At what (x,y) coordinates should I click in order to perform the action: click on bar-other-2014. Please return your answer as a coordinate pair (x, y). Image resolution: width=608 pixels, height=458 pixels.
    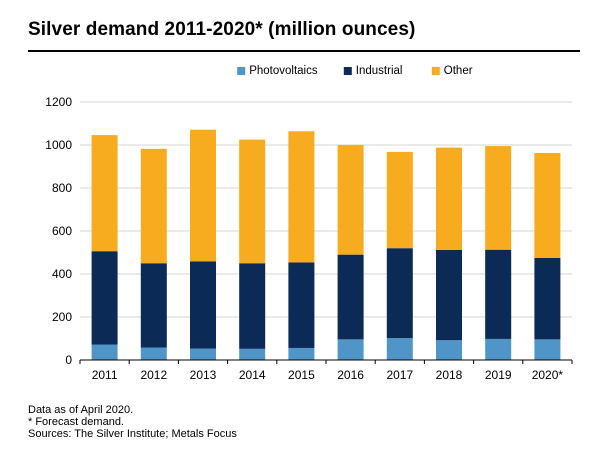
    Looking at the image, I should click on (252, 201).